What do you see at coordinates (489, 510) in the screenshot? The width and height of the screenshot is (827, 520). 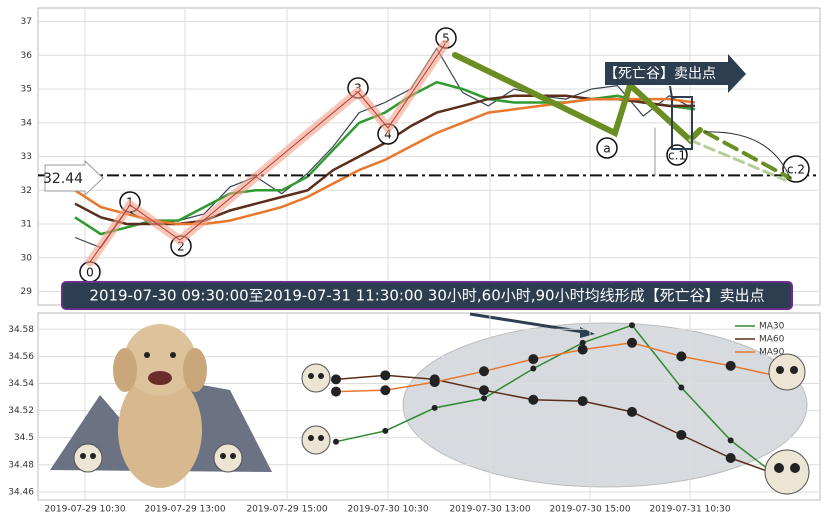 I see `x-tick-label: 2019-07-30 13:00` at bounding box center [489, 510].